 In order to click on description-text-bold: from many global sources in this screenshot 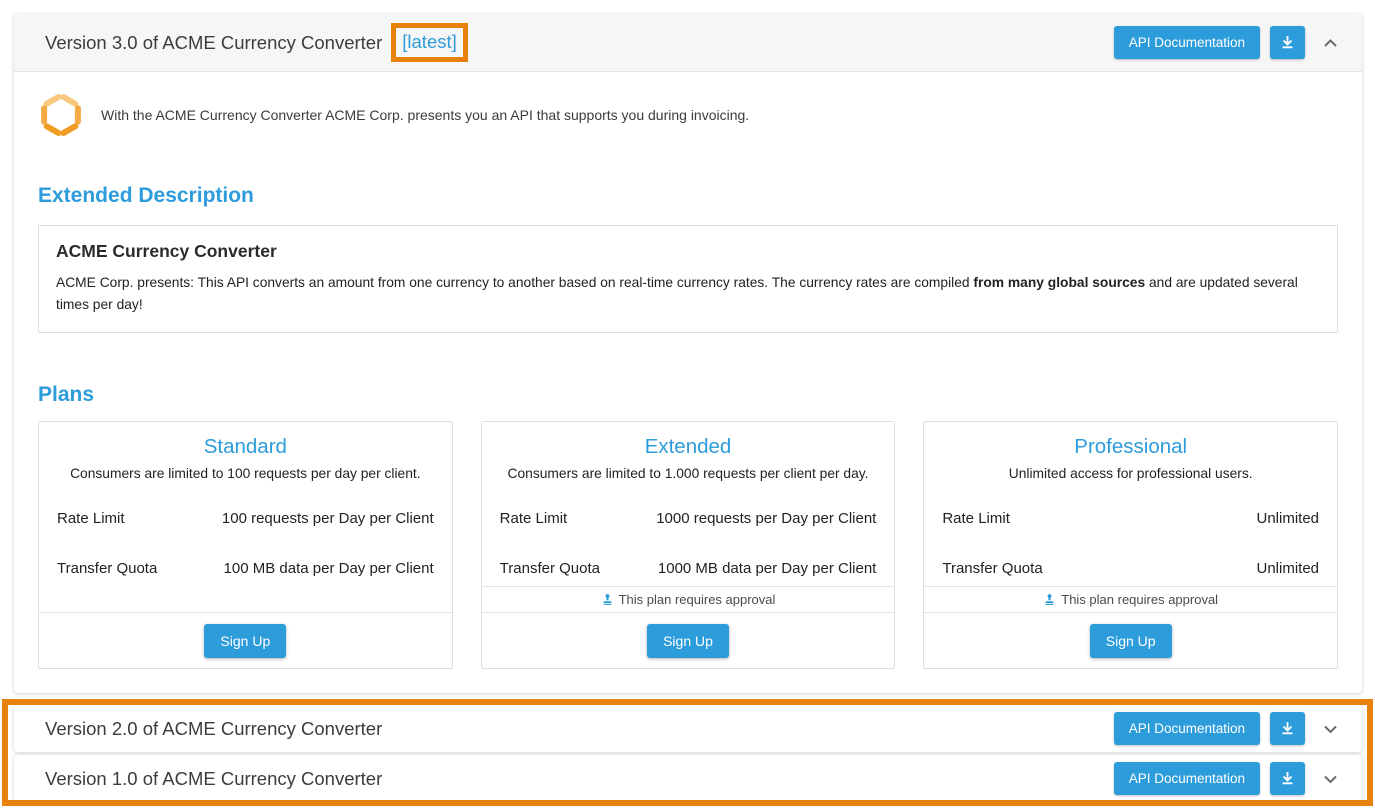, I will do `click(1059, 282)`.